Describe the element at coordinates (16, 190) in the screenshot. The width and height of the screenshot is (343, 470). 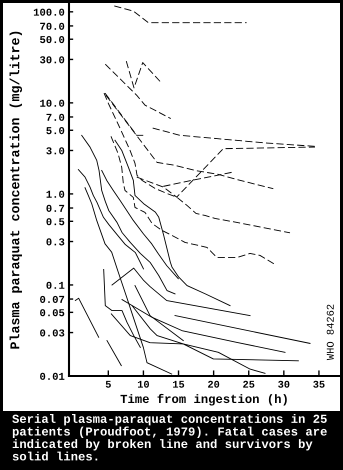
I see `y-axis-title: Plasma paraquat concentration (mg/litre)` at that location.